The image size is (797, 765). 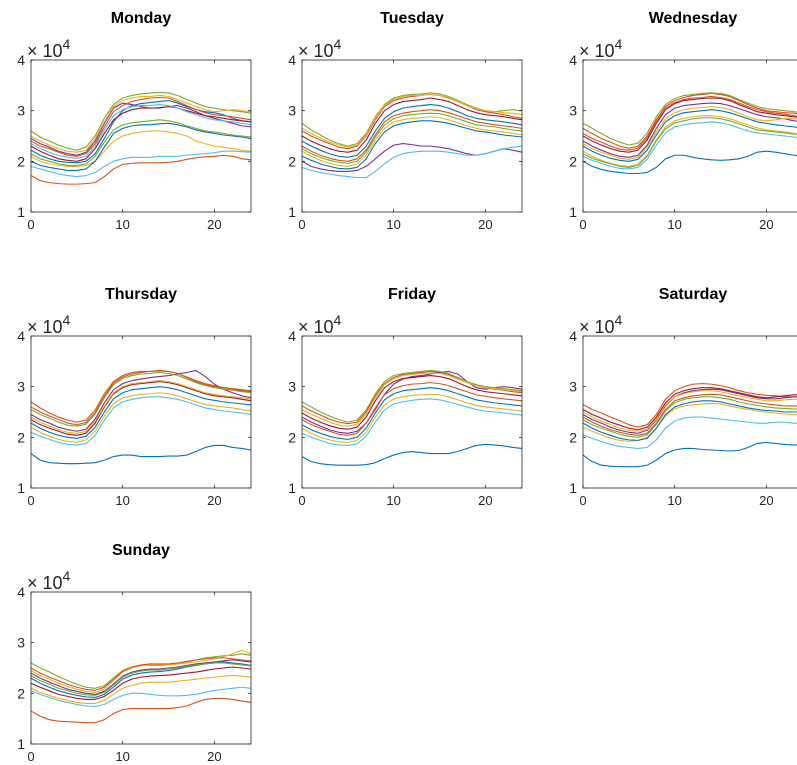 What do you see at coordinates (412, 18) in the screenshot?
I see `chart-title: Tuesday` at bounding box center [412, 18].